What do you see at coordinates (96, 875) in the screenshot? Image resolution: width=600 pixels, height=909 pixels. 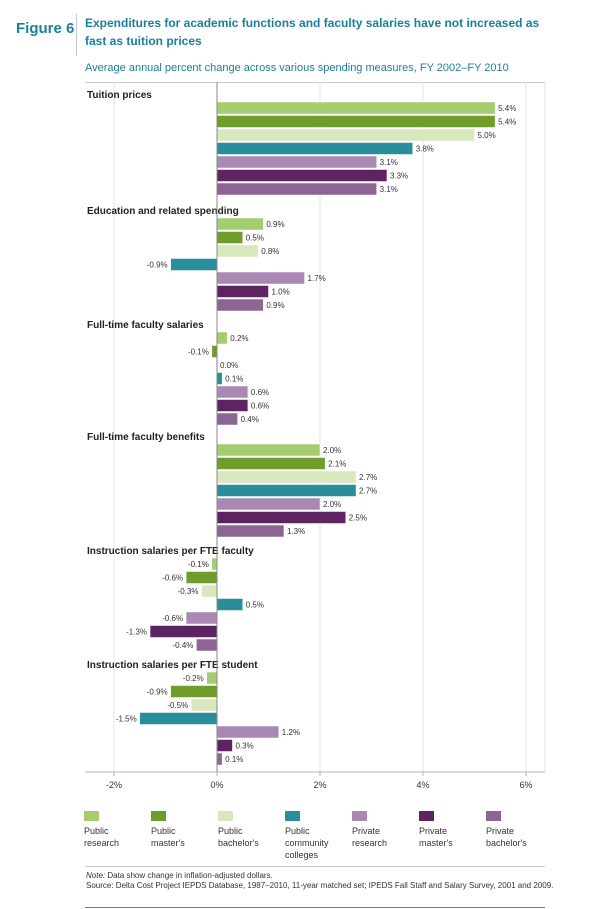 I see `note-label: Note:` at bounding box center [96, 875].